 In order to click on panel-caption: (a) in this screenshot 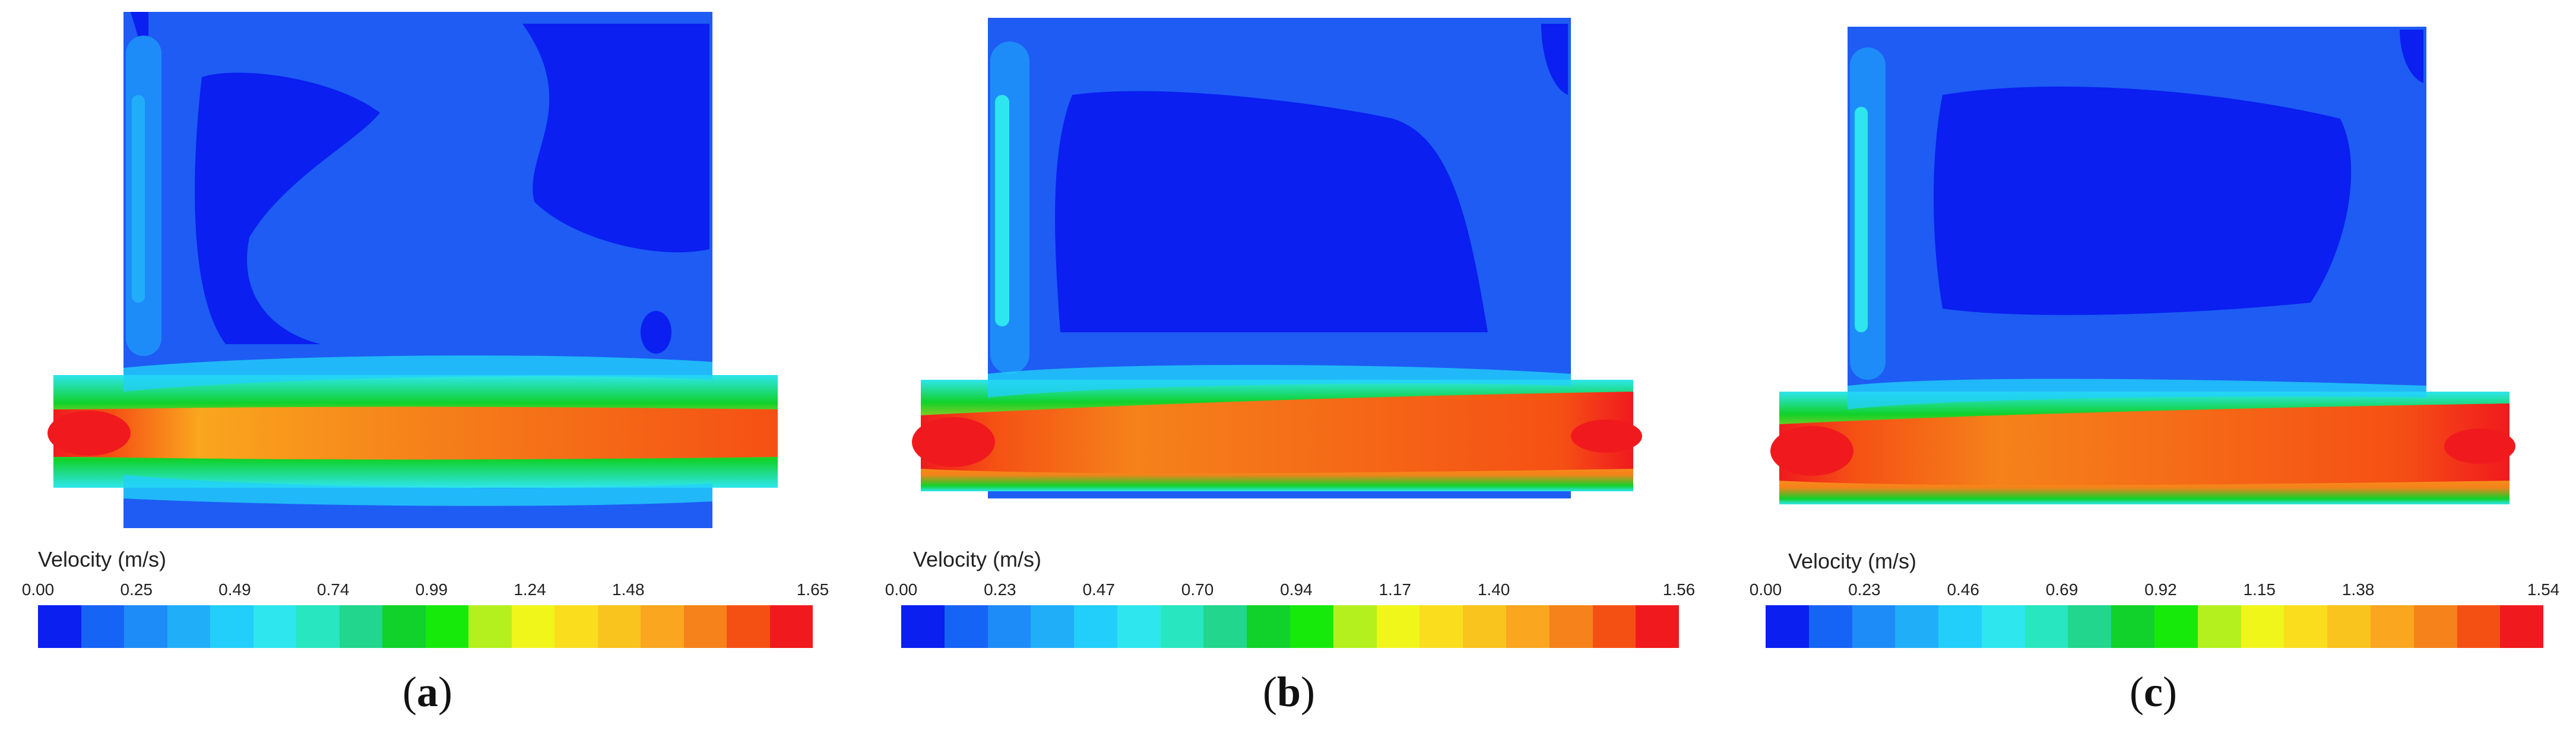, I will do `click(428, 692)`.